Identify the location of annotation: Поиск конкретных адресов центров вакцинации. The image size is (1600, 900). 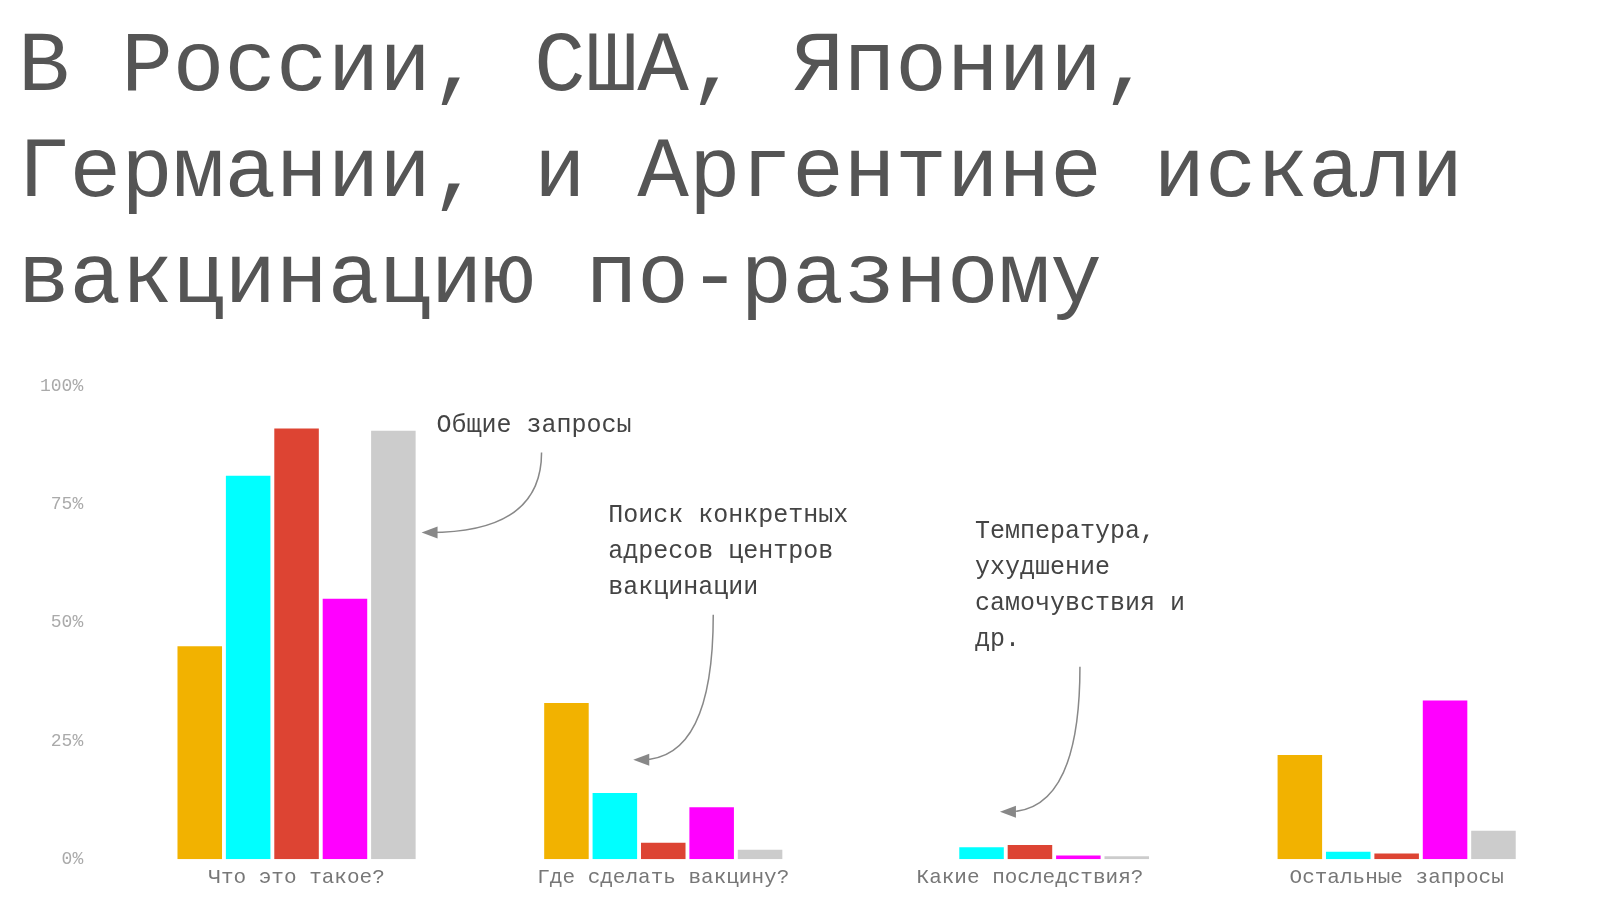
(728, 551).